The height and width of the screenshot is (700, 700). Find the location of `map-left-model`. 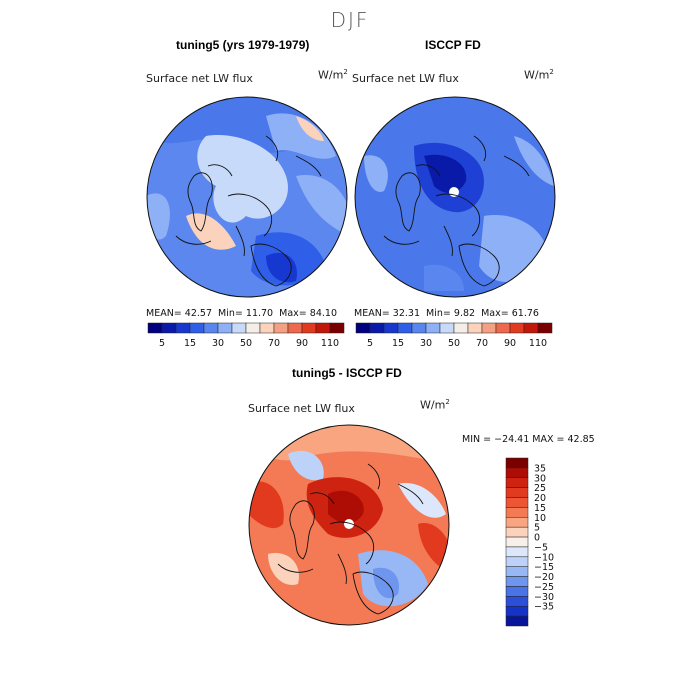

map-left-model is located at coordinates (247, 197).